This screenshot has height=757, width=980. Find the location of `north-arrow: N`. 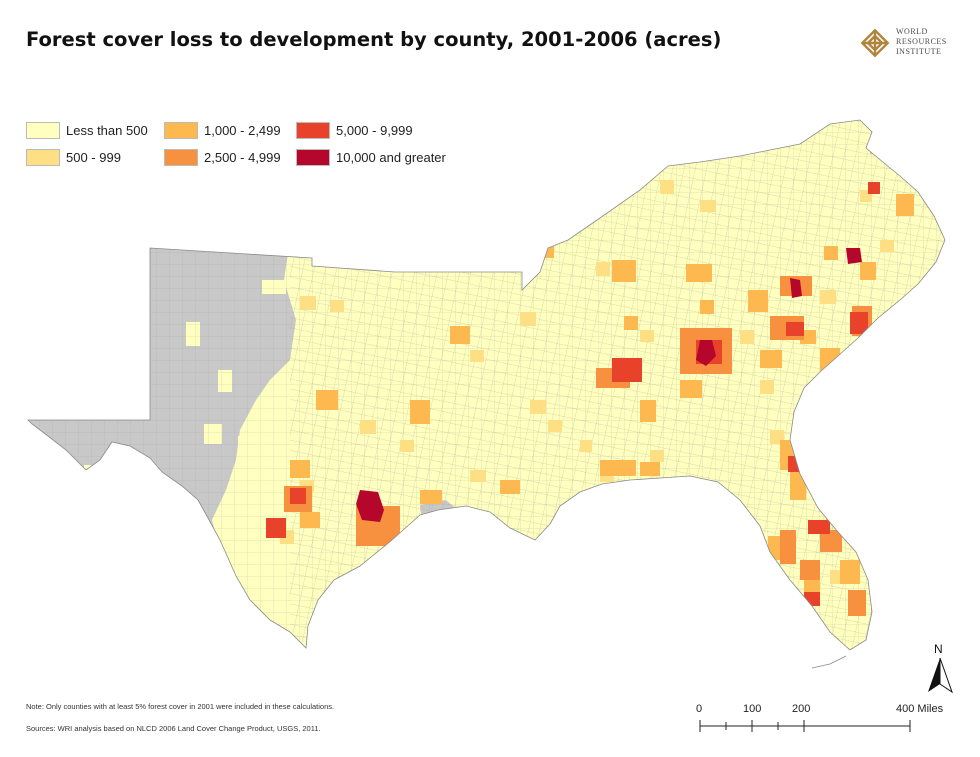

north-arrow: N is located at coordinates (940, 668).